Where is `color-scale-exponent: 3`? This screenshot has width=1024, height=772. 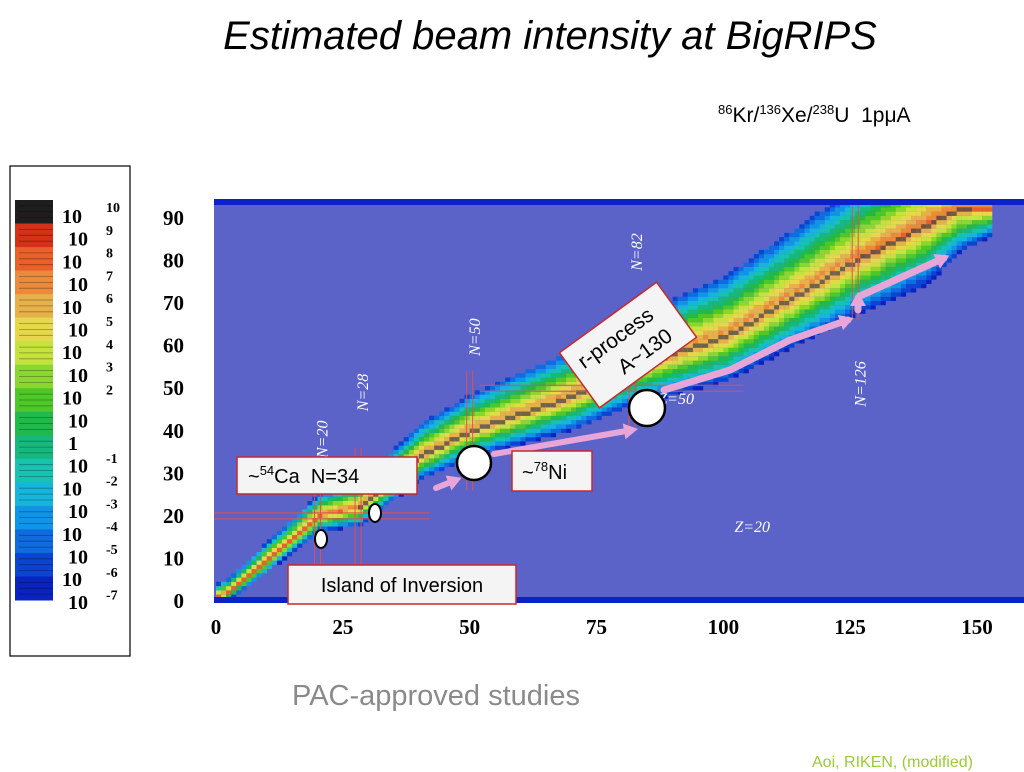 color-scale-exponent: 3 is located at coordinates (109, 368).